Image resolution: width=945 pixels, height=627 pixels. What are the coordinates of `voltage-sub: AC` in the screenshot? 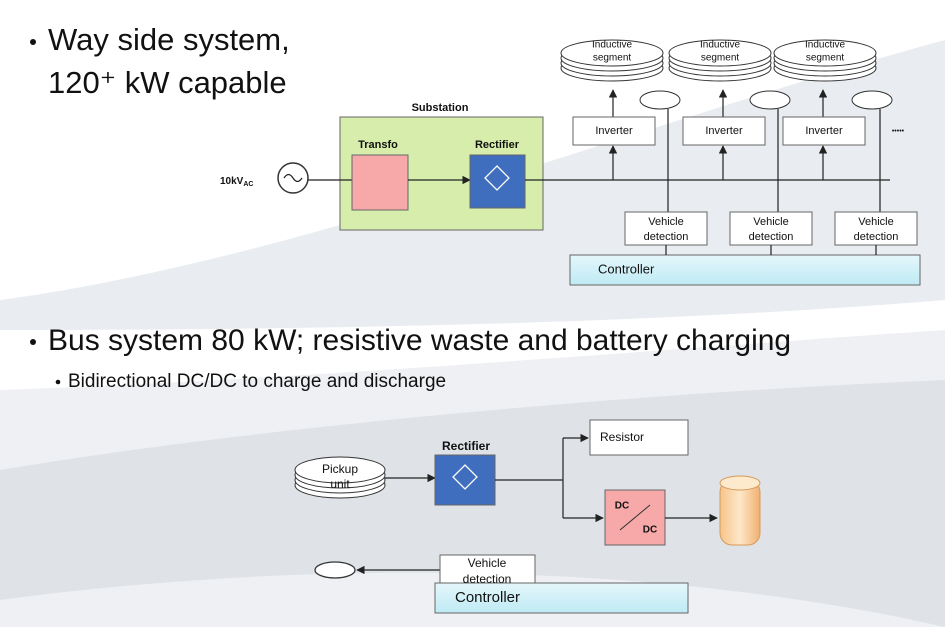 It's located at (248, 184).